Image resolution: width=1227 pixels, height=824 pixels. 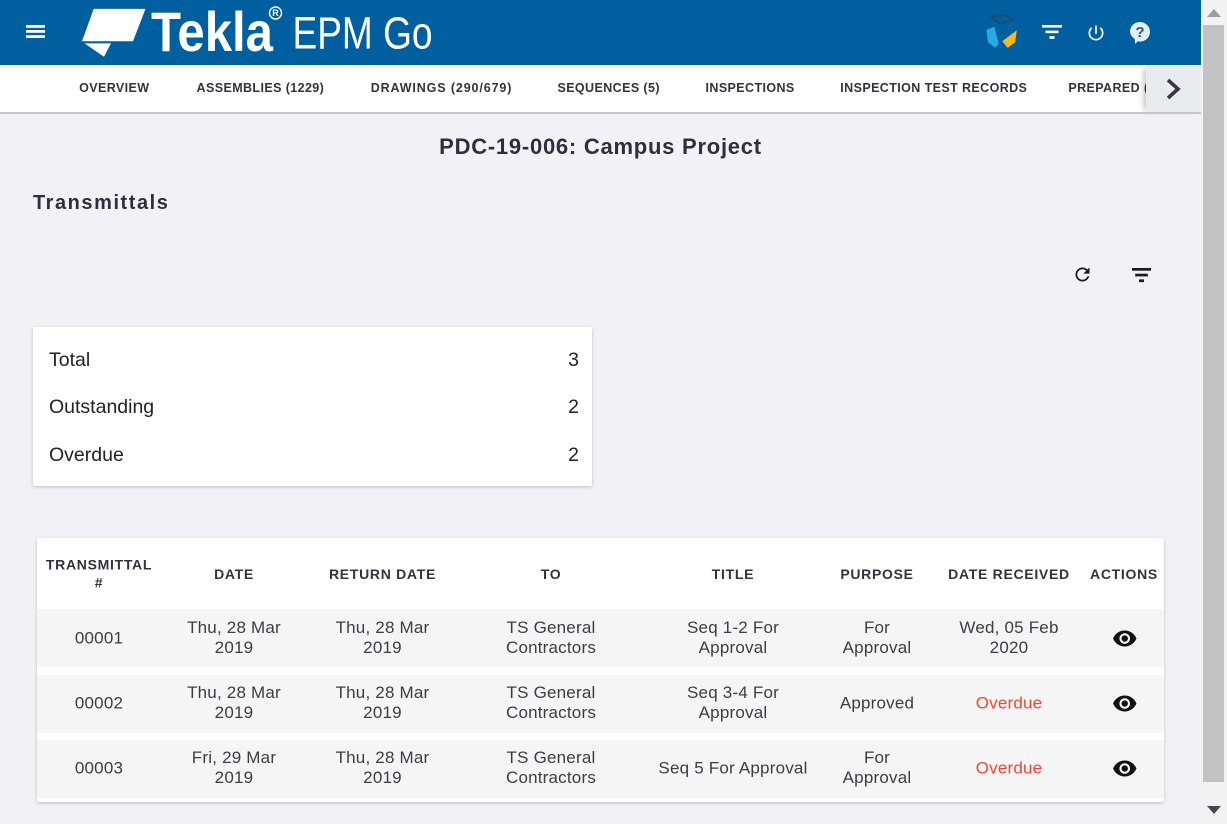 What do you see at coordinates (275, 13) in the screenshot?
I see `svg-text: R` at bounding box center [275, 13].